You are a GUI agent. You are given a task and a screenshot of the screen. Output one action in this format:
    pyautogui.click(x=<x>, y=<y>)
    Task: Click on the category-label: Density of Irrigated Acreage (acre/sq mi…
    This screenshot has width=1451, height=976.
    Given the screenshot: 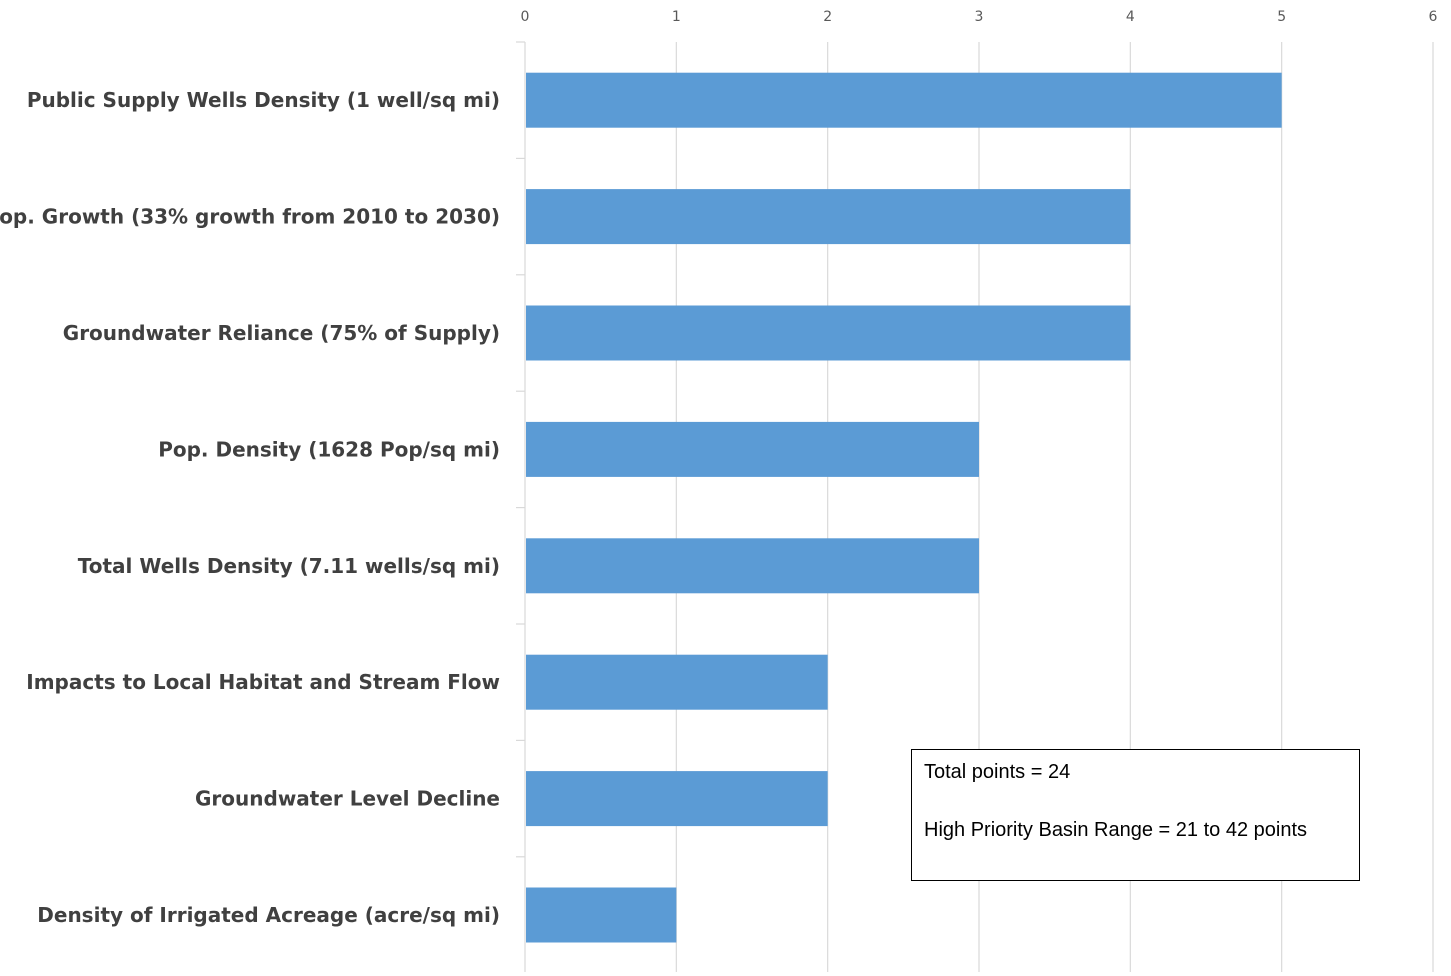 What is the action you would take?
    pyautogui.click(x=268, y=915)
    